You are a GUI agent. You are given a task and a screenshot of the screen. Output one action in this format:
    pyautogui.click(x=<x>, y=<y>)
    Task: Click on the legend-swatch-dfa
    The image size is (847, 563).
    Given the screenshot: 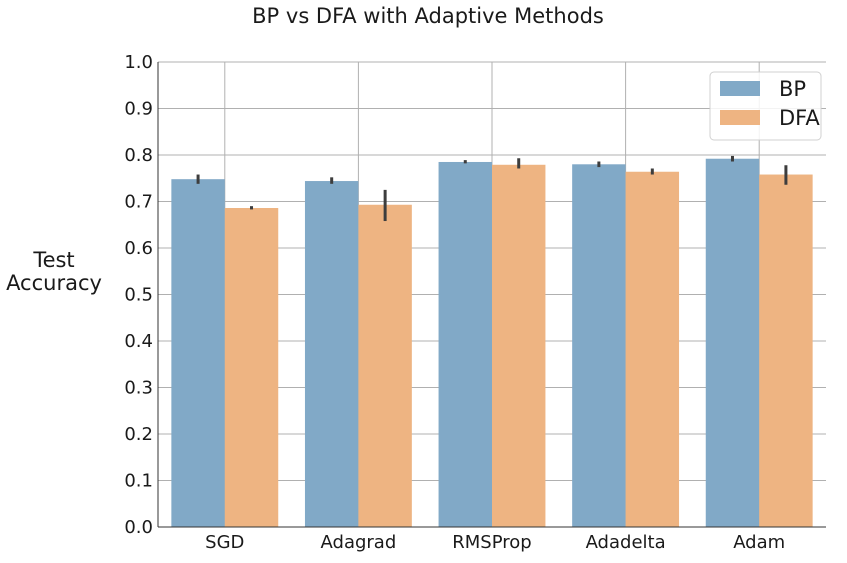 What is the action you would take?
    pyautogui.click(x=740, y=117)
    